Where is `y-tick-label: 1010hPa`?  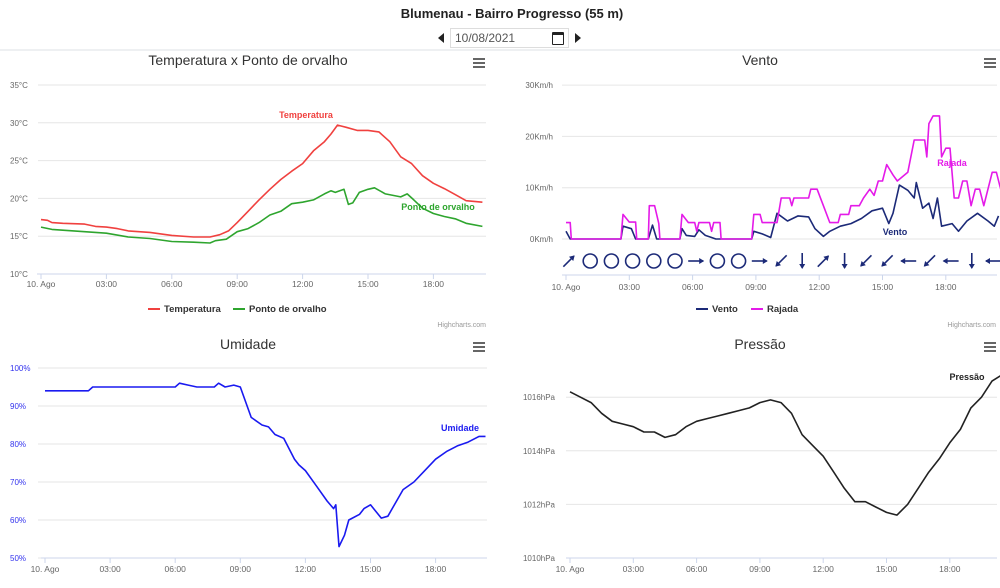 y-tick-label: 1010hPa is located at coordinates (539, 558).